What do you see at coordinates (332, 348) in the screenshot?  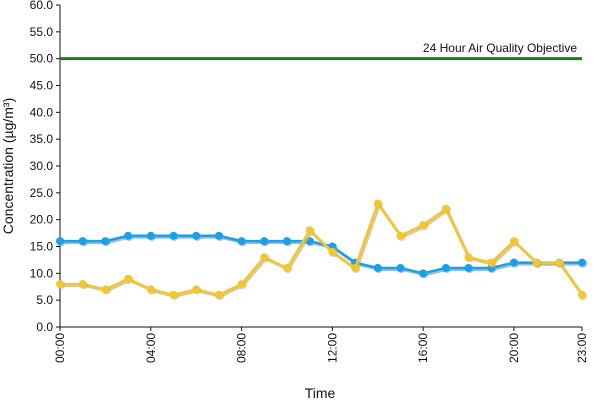 I see `x-tick-label: 12:00` at bounding box center [332, 348].